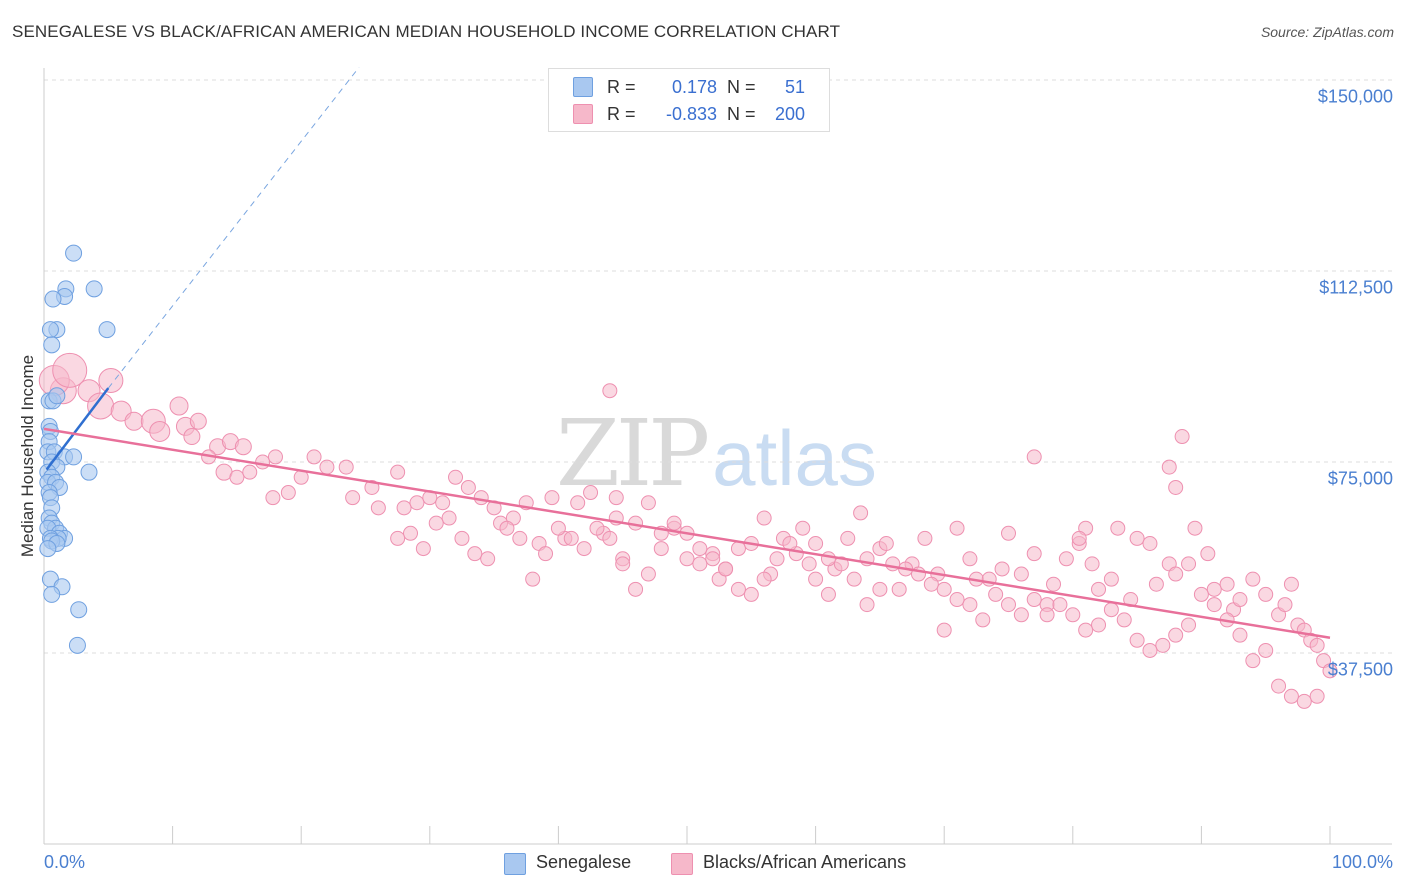 The width and height of the screenshot is (1406, 892). I want to click on trend-line-senegalese, so click(77, 429).